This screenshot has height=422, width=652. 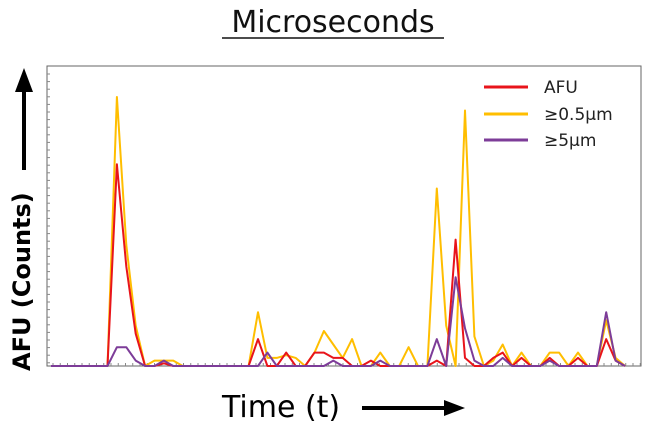 I want to click on y-ticks, so click(x=48, y=218).